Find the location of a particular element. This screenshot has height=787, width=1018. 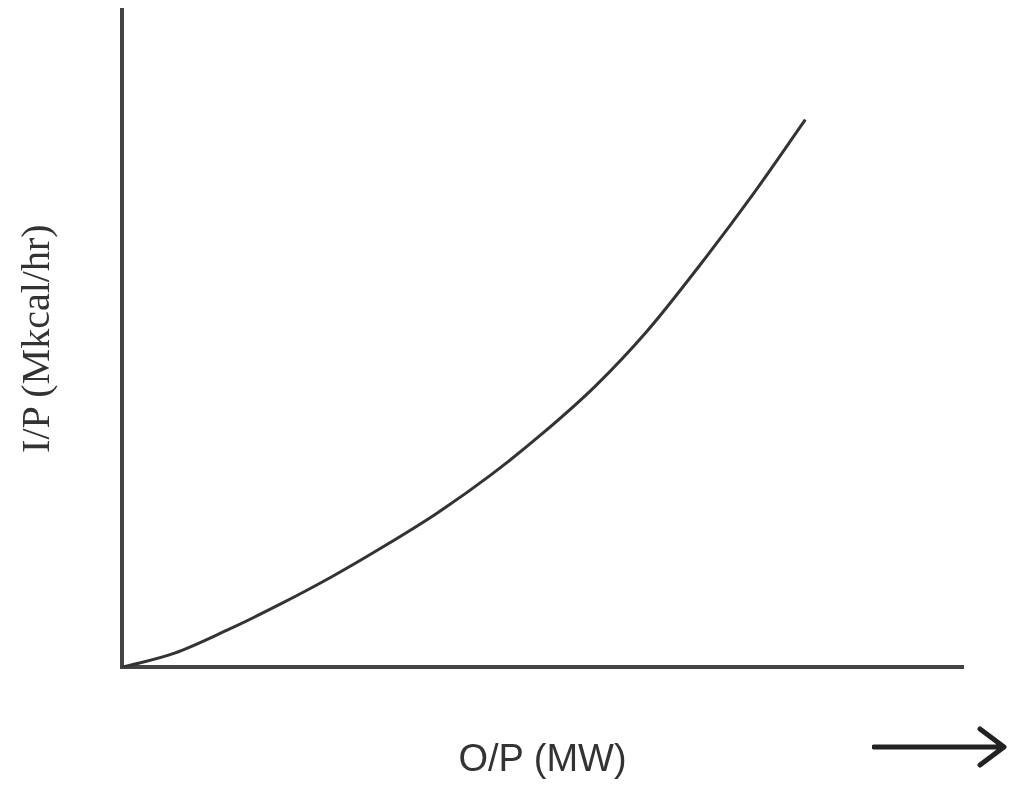

y-axis-title: I/P (Mkcal/hr) is located at coordinates (35, 338).